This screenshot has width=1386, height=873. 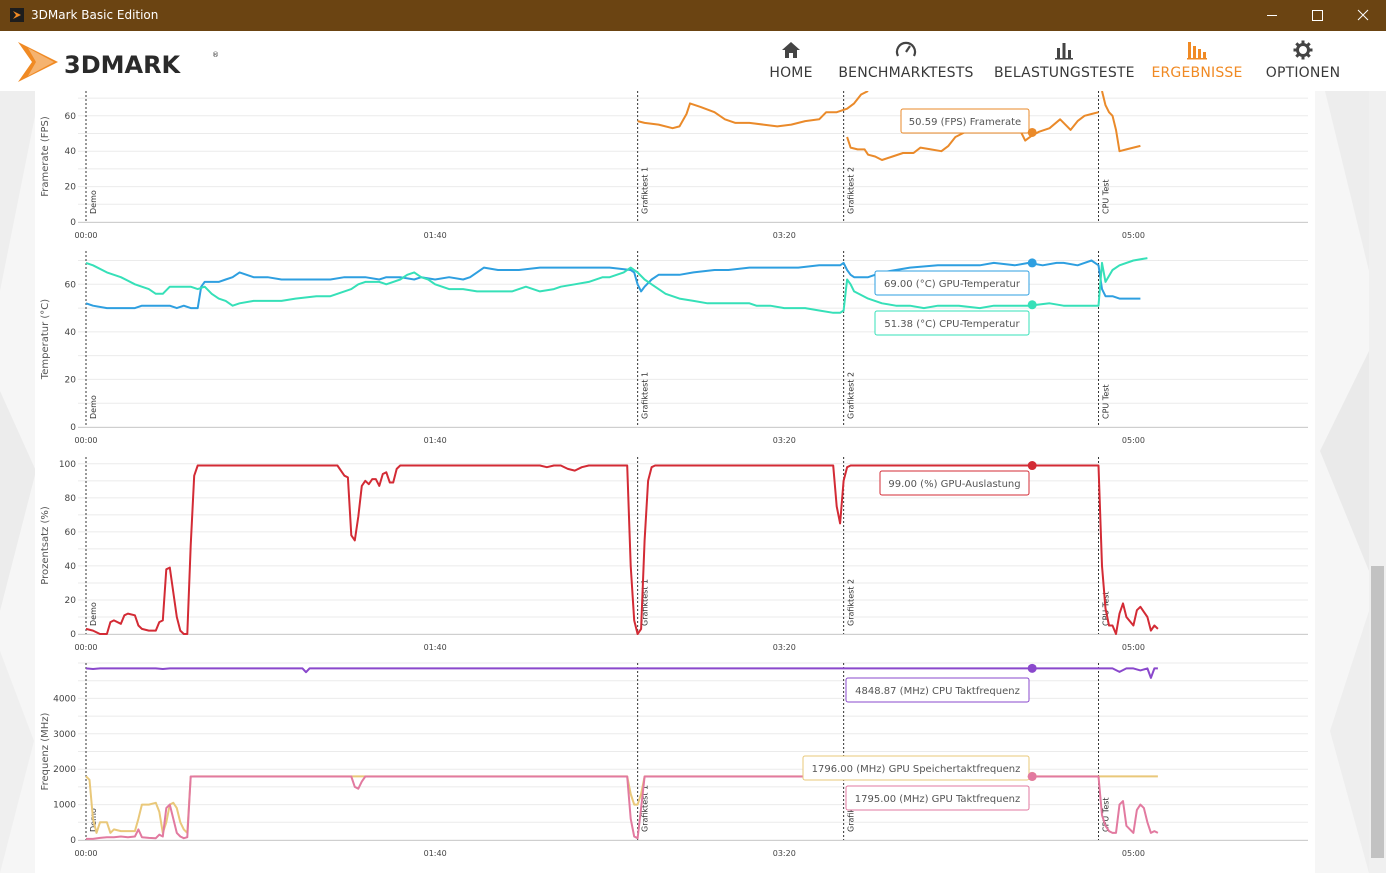 I want to click on value-tooltip: 1795.00 (MHz) GPU Taktfrequenz, so click(x=941, y=791).